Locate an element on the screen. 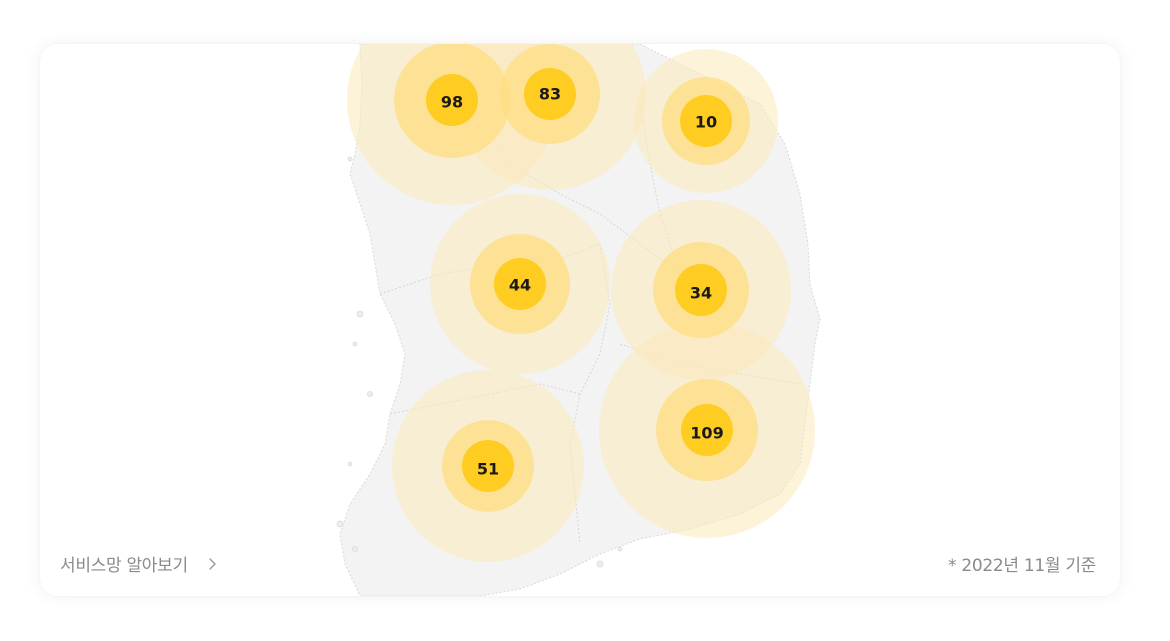  marker-83-count: 83 is located at coordinates (550, 94).